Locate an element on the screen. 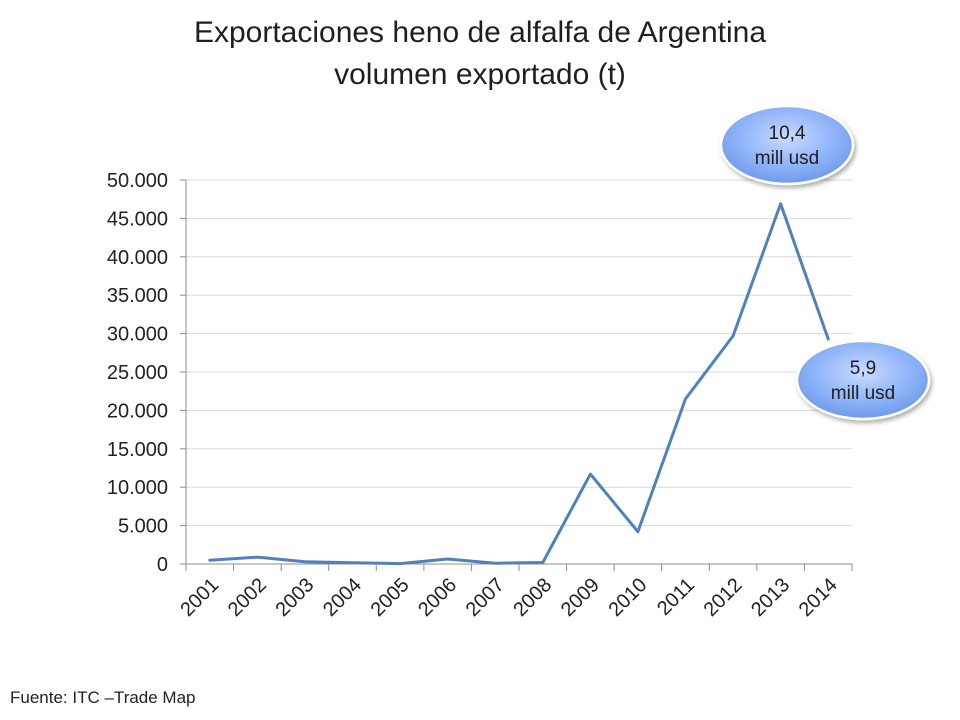 The image size is (960, 720). x-tick-label: 2004 is located at coordinates (342, 597).